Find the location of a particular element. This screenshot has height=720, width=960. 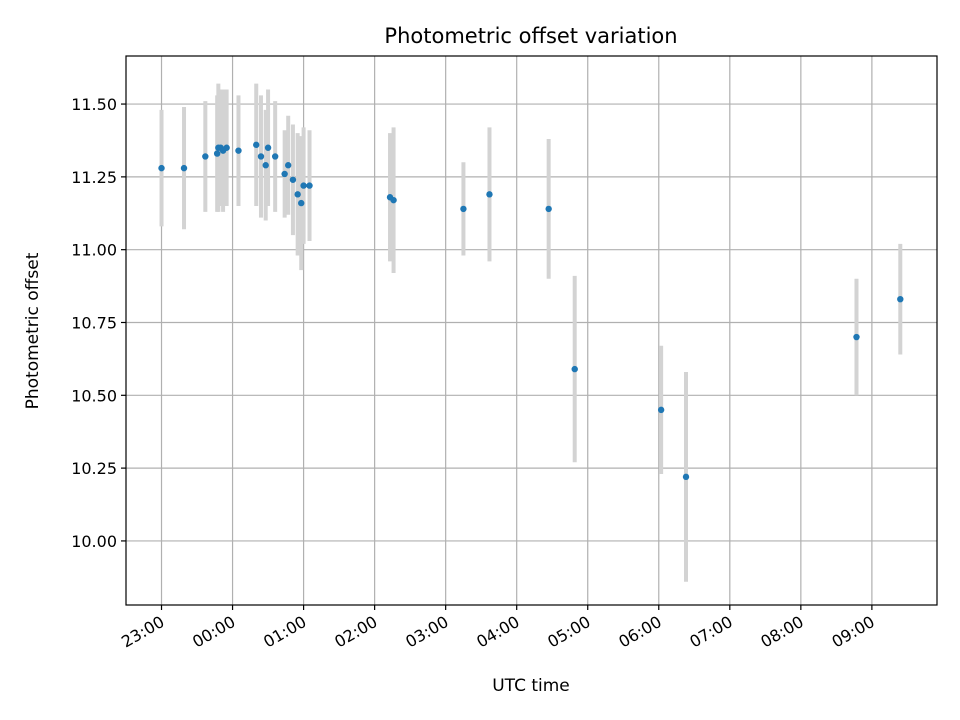

x-tick-label: 02:00 is located at coordinates (355, 632).